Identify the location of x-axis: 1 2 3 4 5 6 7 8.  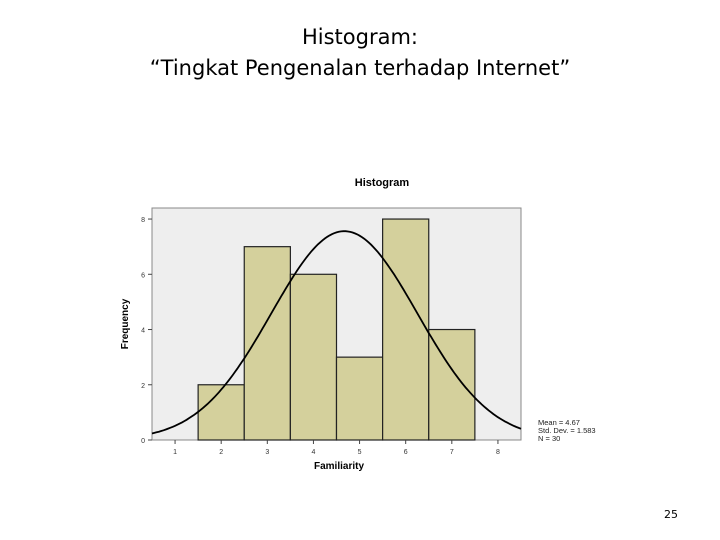
(336, 448).